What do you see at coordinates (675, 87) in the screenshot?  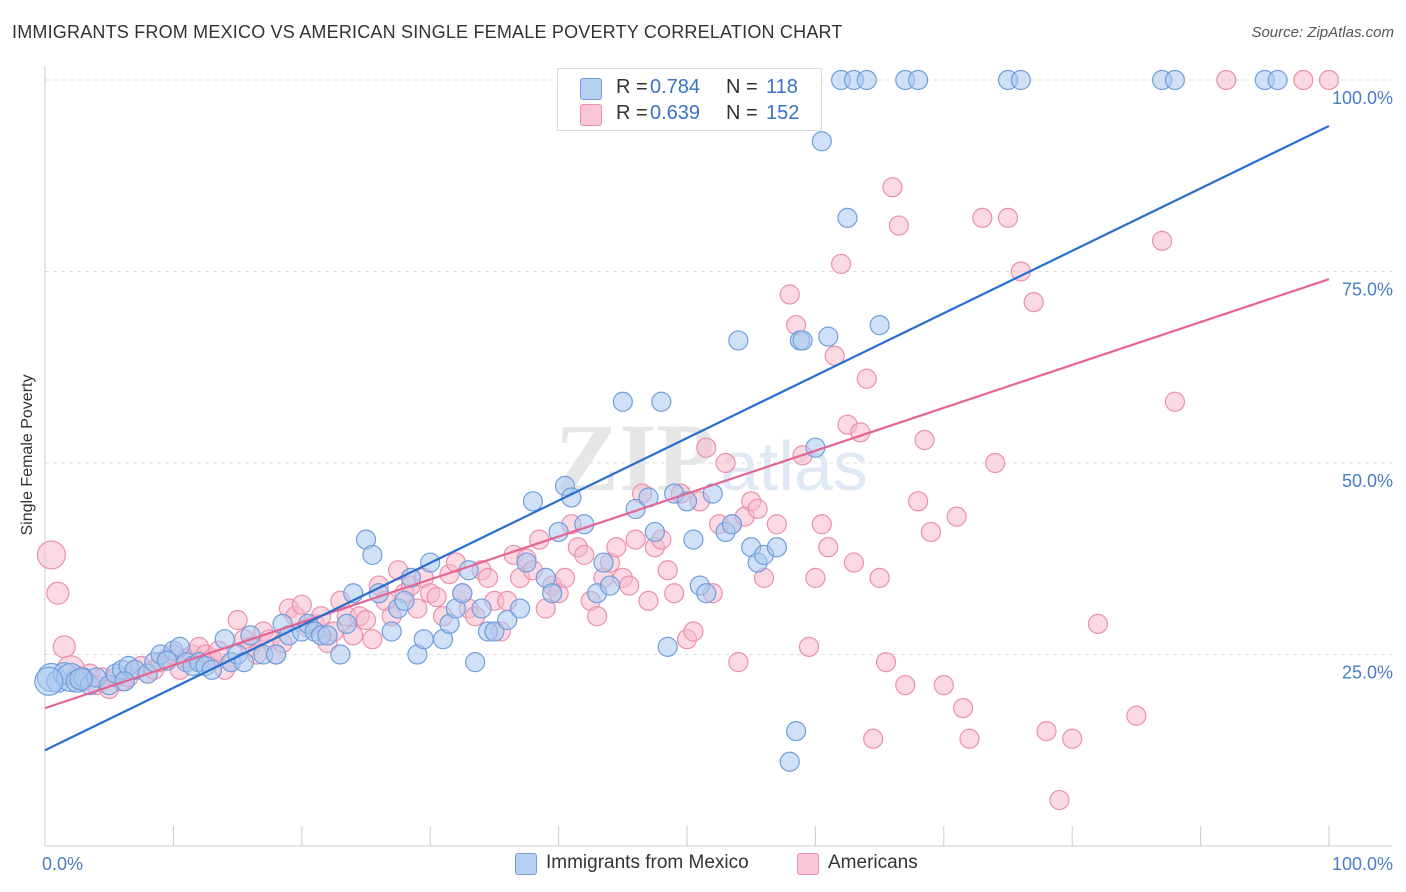 I see `legend-r-value: 0.784` at bounding box center [675, 87].